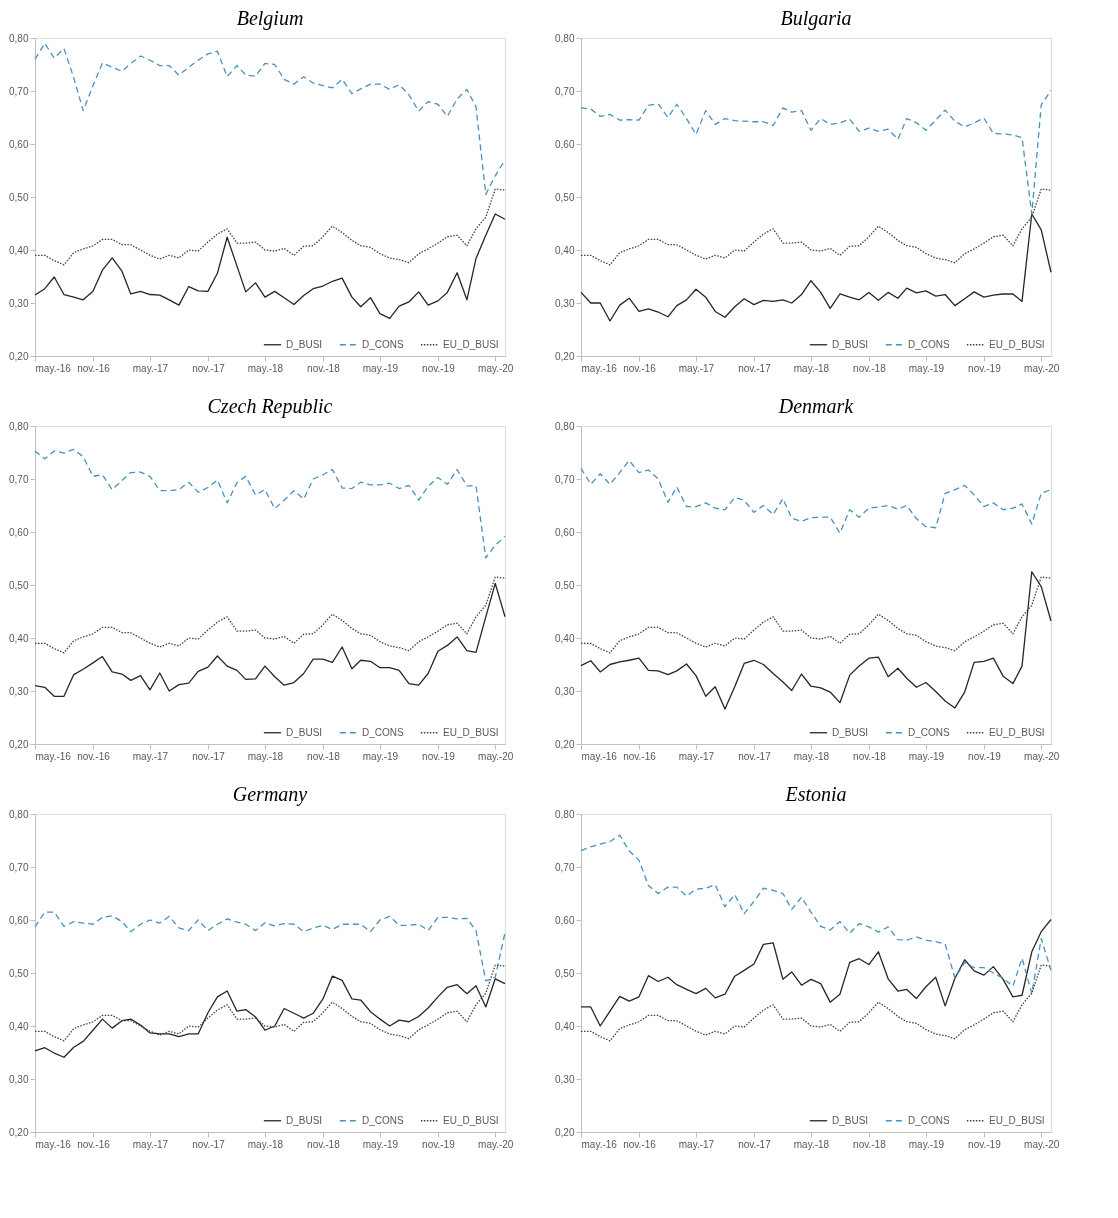 The height and width of the screenshot is (1218, 1118). Describe the element at coordinates (816, 18) in the screenshot. I see `chart-title: Bulgaria` at that location.